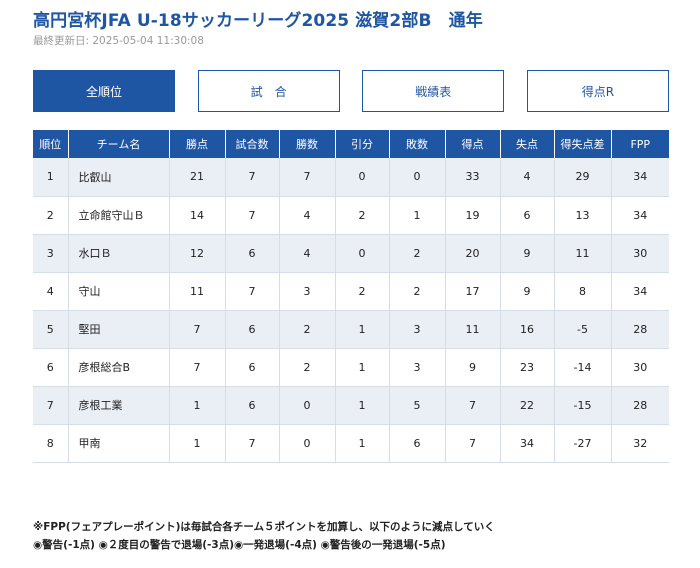 Image resolution: width=700 pixels, height=568 pixels. Describe the element at coordinates (417, 177) in the screenshot. I see `cell-losses: 0` at that location.